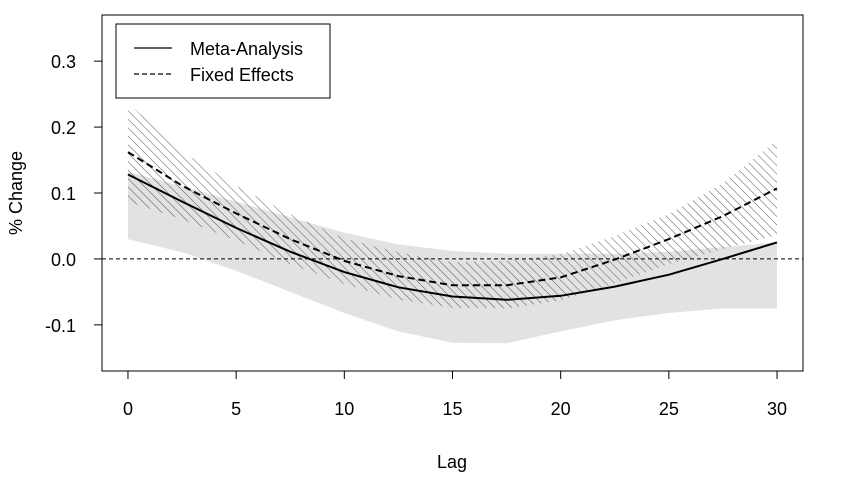  Describe the element at coordinates (669, 409) in the screenshot. I see `x-tick-label: 25` at that location.